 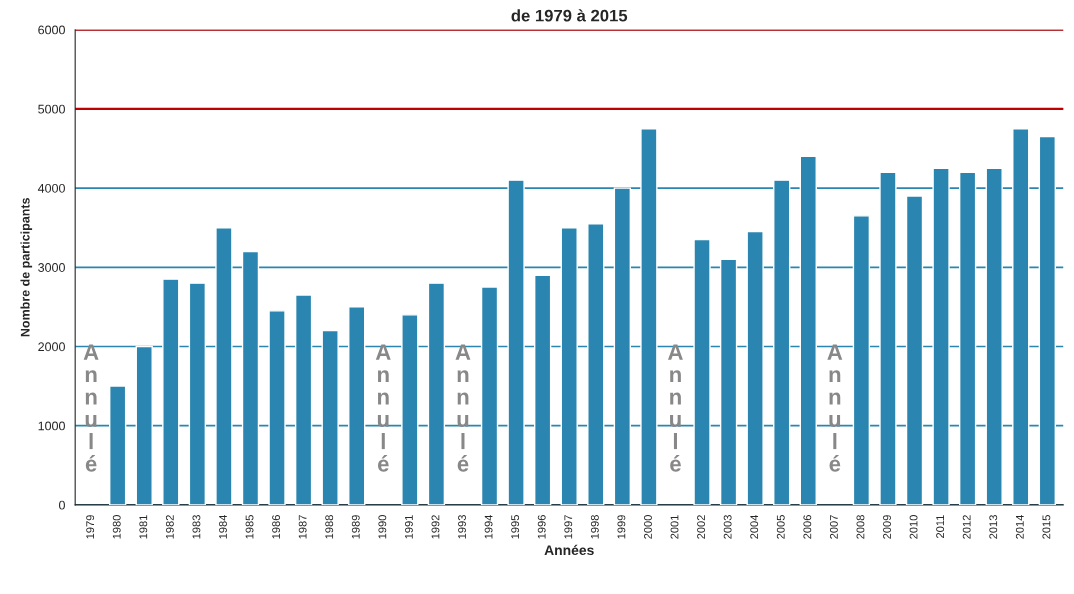 What do you see at coordinates (355, 527) in the screenshot?
I see `x-tick-label: 1989` at bounding box center [355, 527].